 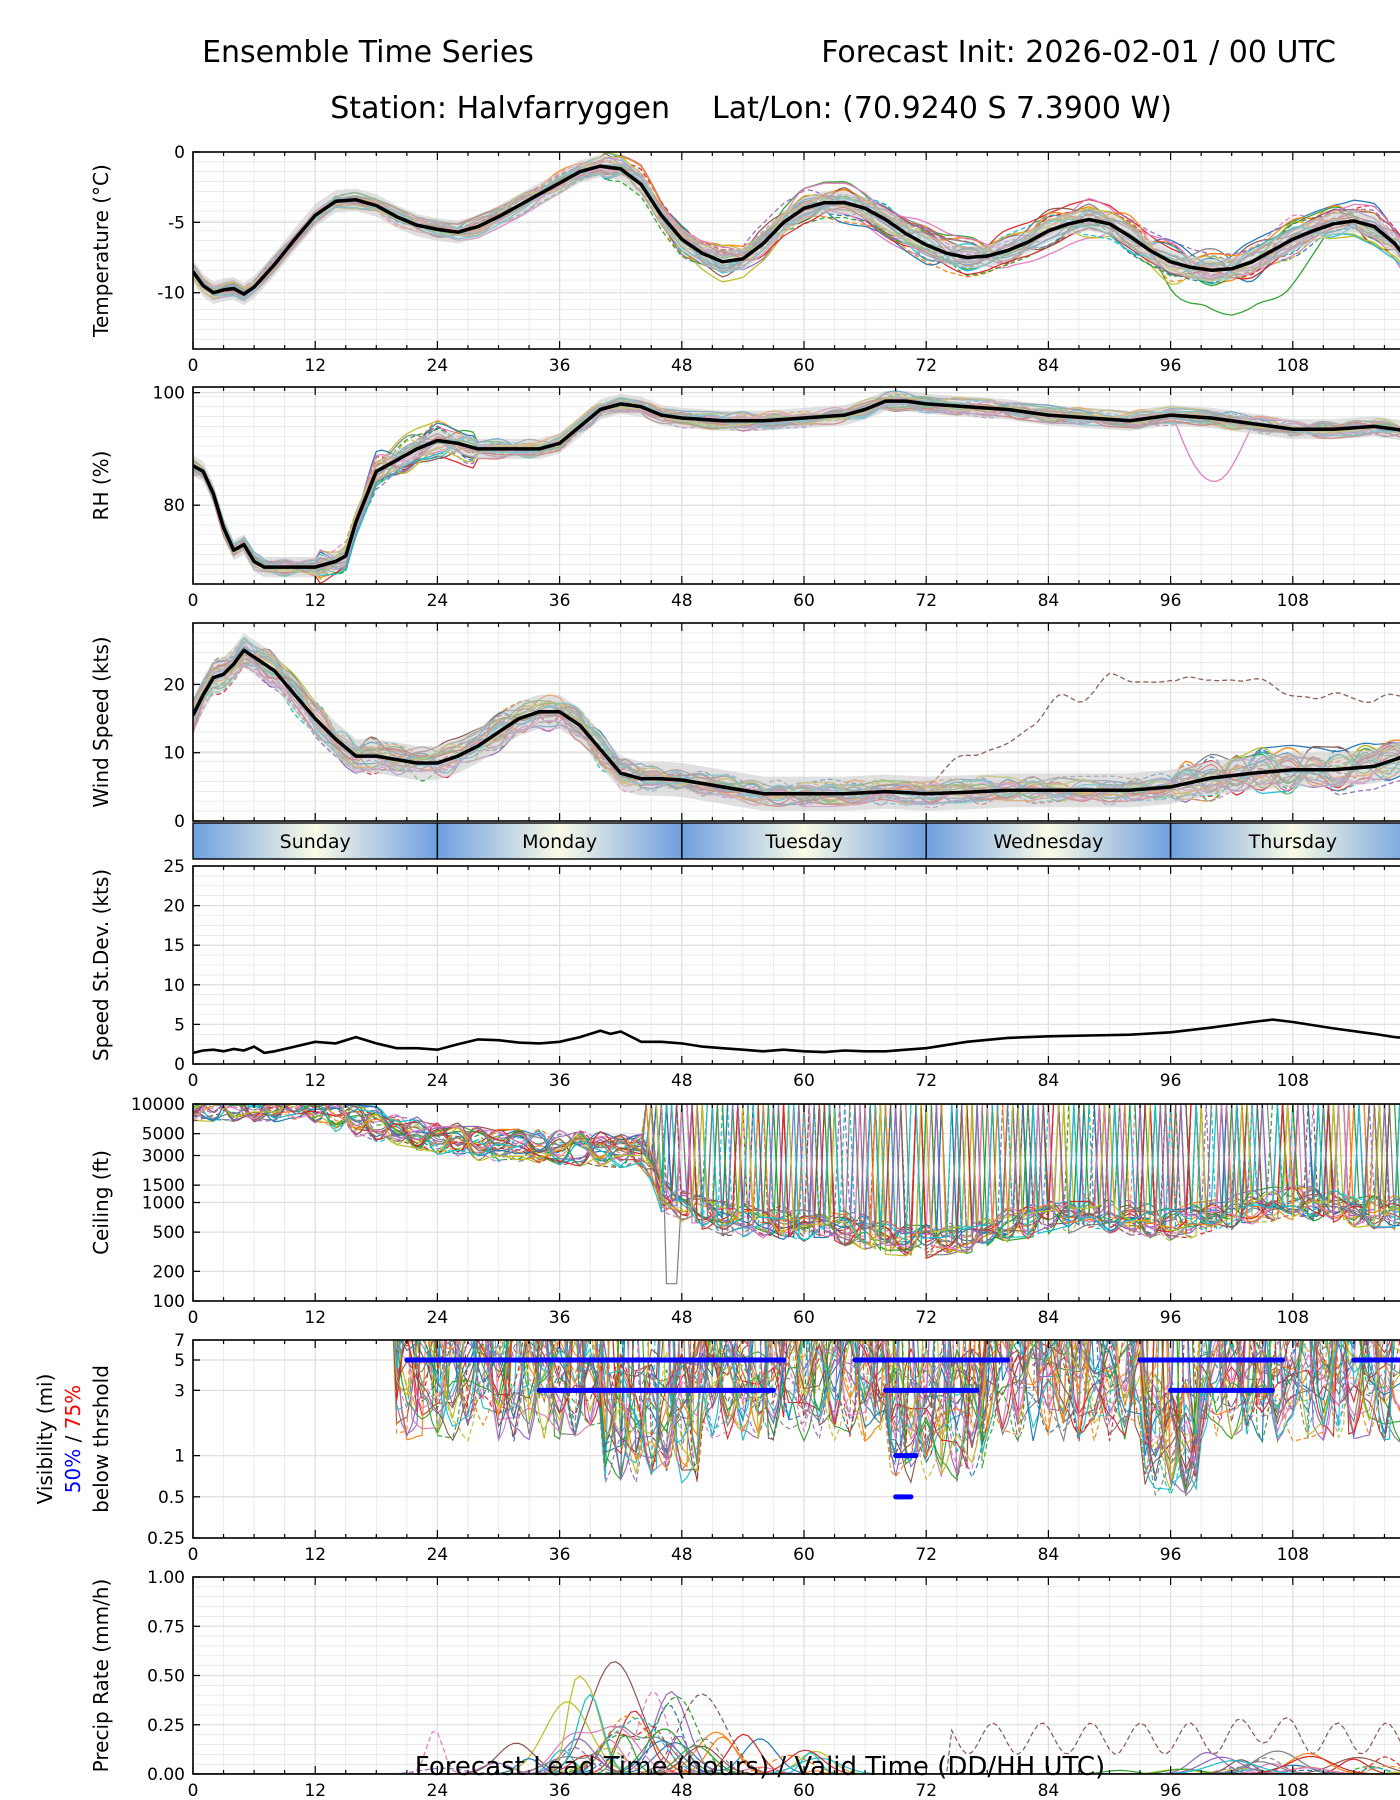 What do you see at coordinates (174, 754) in the screenshot?
I see `y-tick-label: 10` at bounding box center [174, 754].